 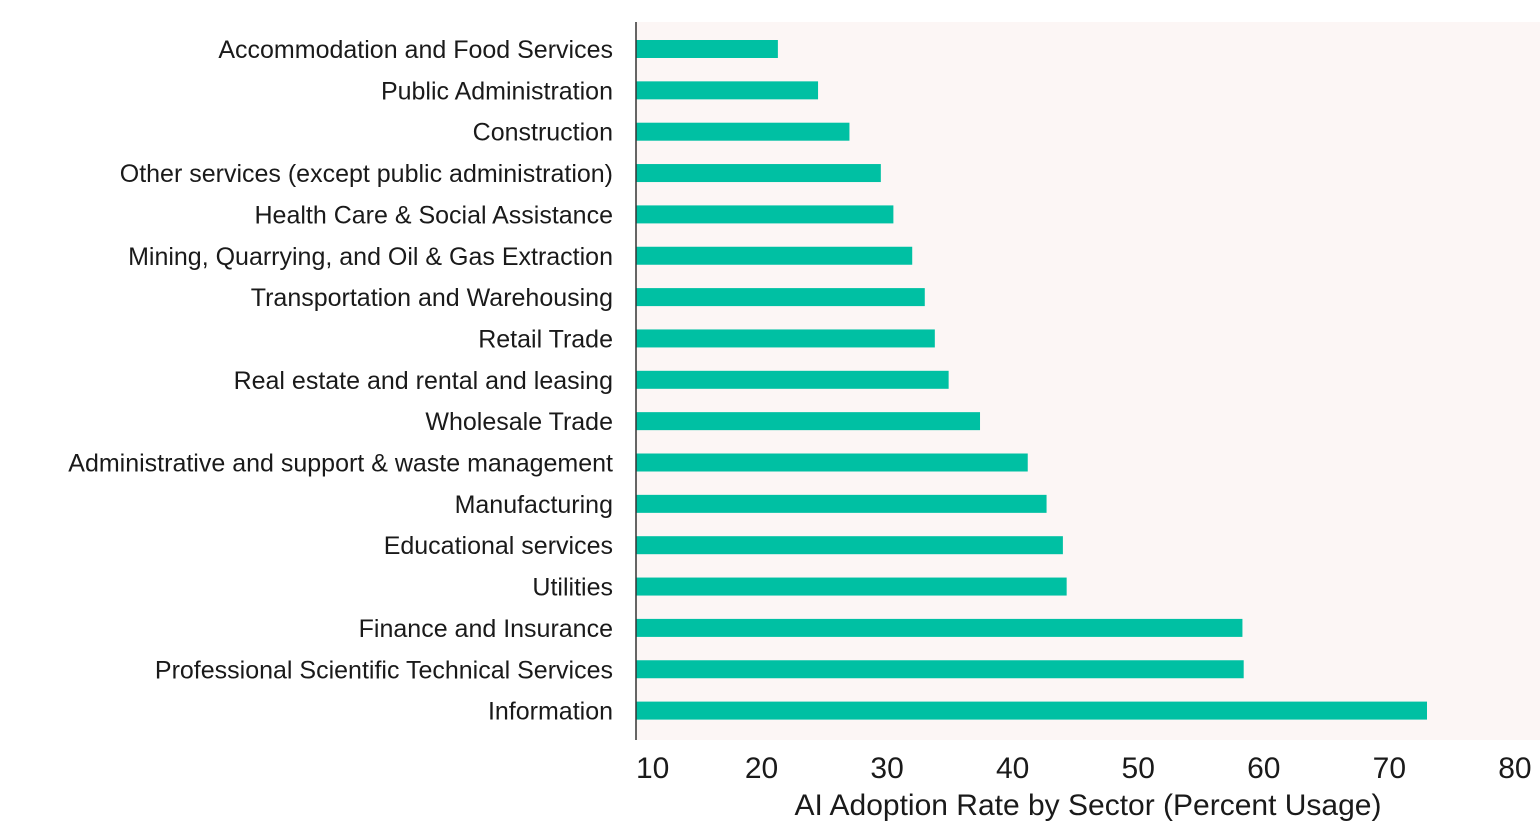 What do you see at coordinates (423, 381) in the screenshot?
I see `category-label-real-estate-and-rental-and-leasing: Real estate and rental and leasing` at bounding box center [423, 381].